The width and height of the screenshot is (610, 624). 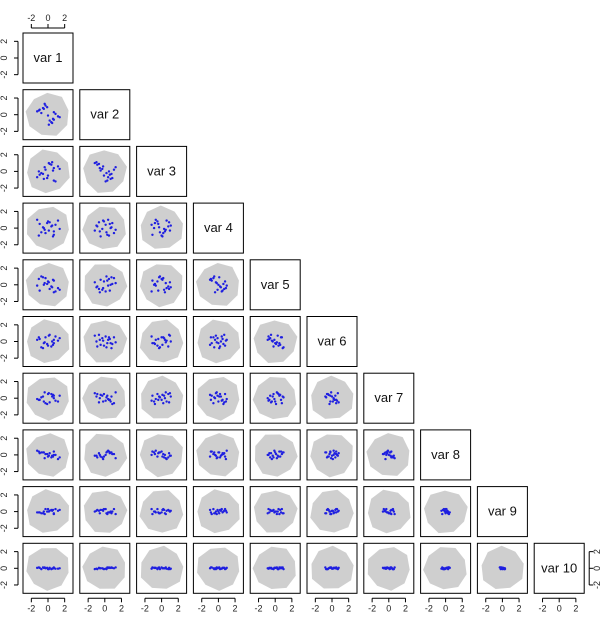 What do you see at coordinates (48, 57) in the screenshot?
I see `variable-name: var 1` at bounding box center [48, 57].